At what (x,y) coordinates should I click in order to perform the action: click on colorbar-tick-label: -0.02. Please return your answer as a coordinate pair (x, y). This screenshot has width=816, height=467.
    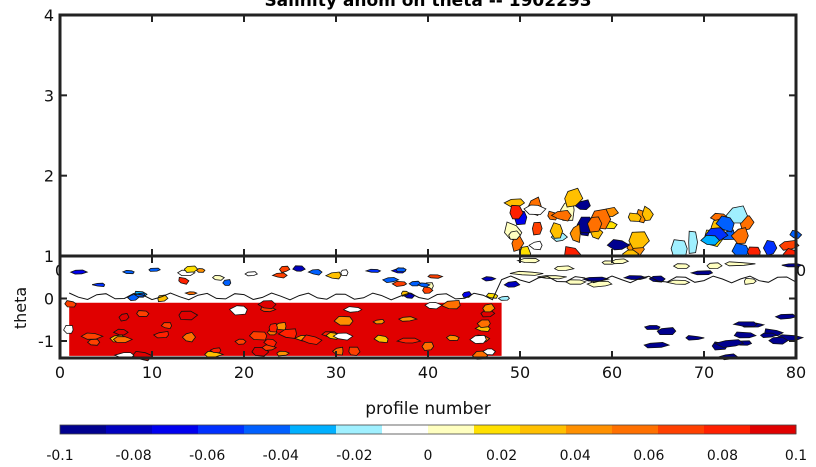
    Looking at the image, I should click on (354, 456).